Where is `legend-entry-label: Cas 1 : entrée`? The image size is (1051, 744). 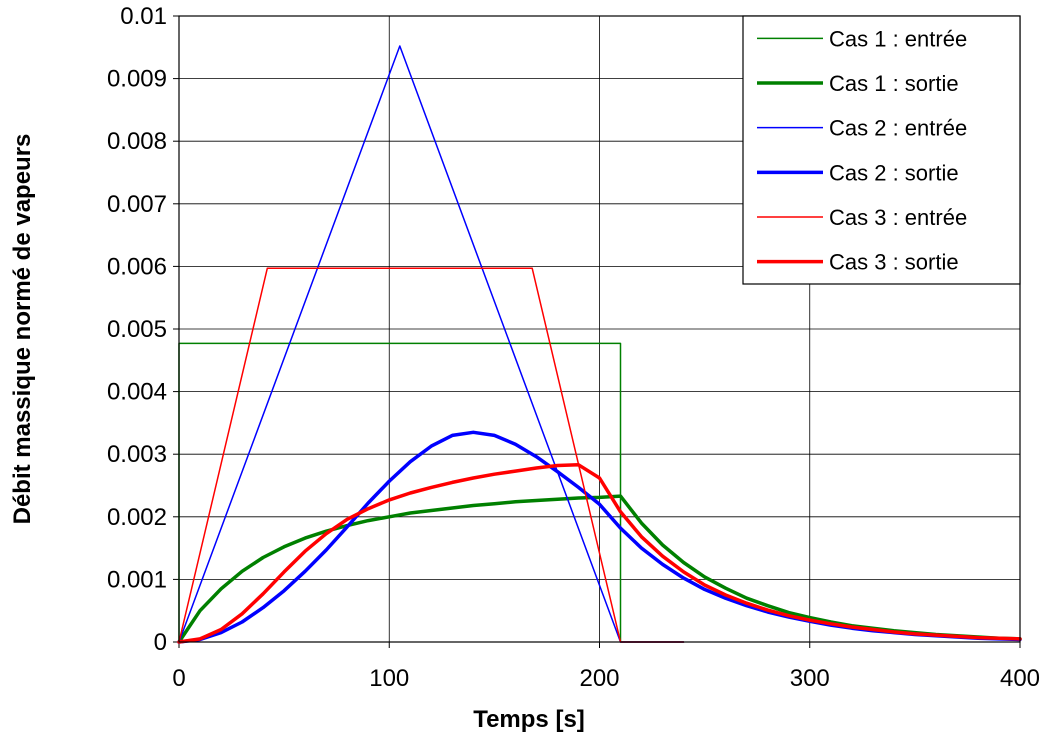 legend-entry-label: Cas 1 : entrée is located at coordinates (898, 38).